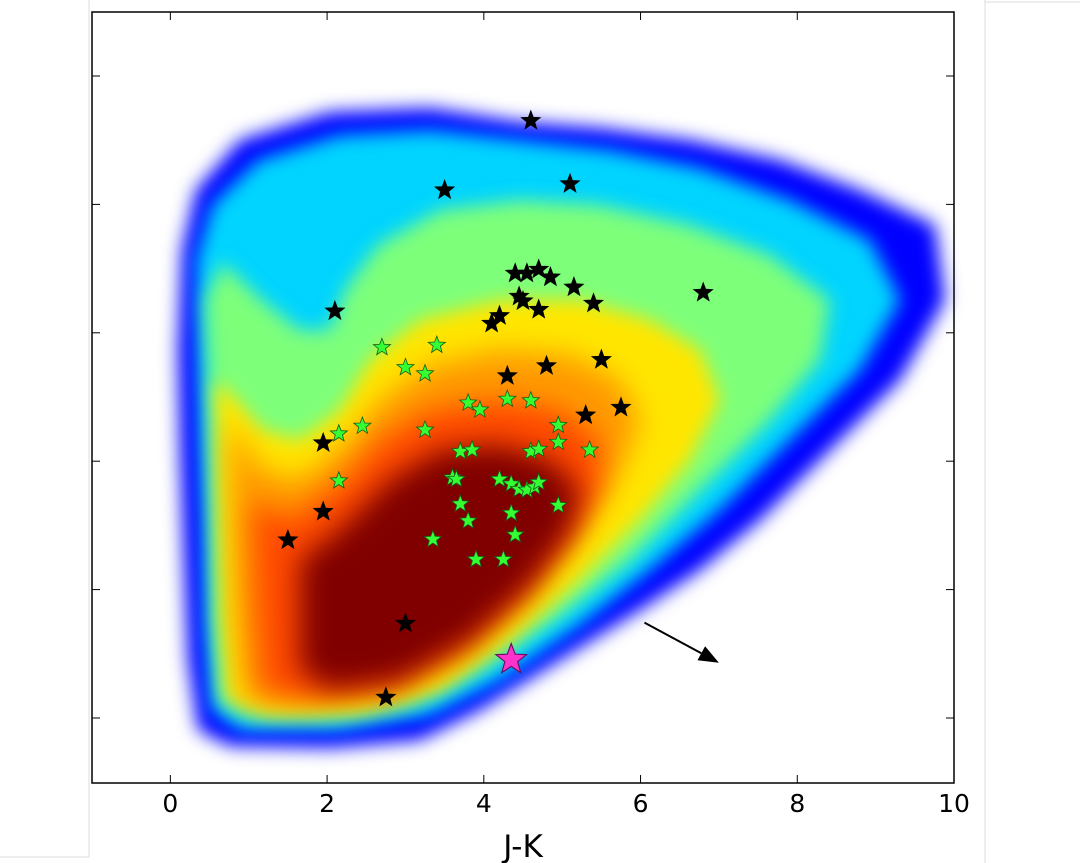 This screenshot has height=863, width=1080. What do you see at coordinates (641, 803) in the screenshot?
I see `x-tick-label: 6` at bounding box center [641, 803].